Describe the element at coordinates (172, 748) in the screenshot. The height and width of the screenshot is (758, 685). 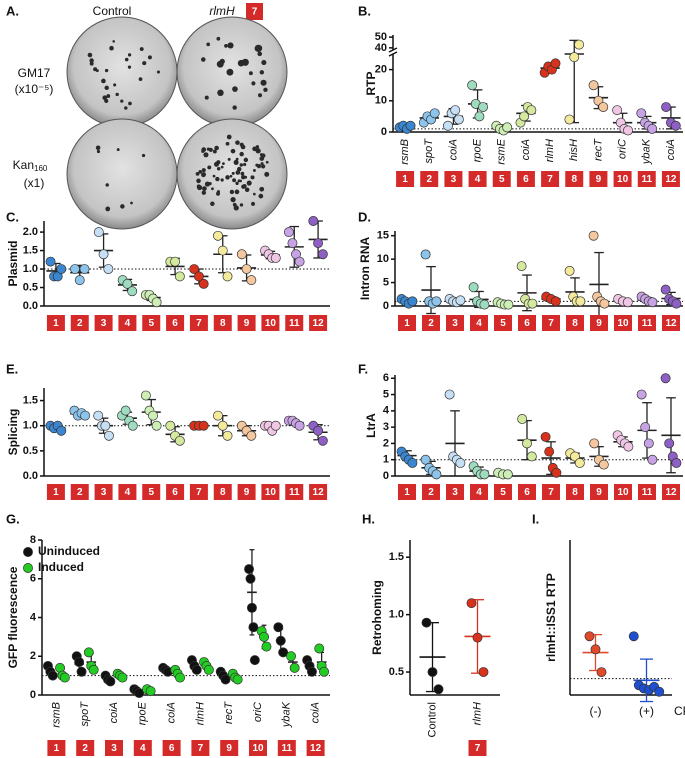
I see `number-label: 6` at that location.